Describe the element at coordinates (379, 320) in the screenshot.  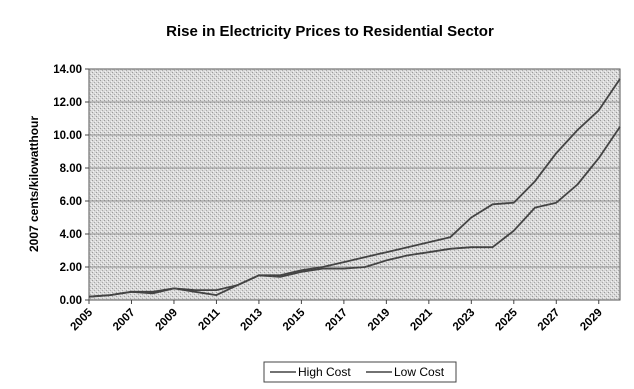
I see `x-tick-label-7: 2019` at that location.